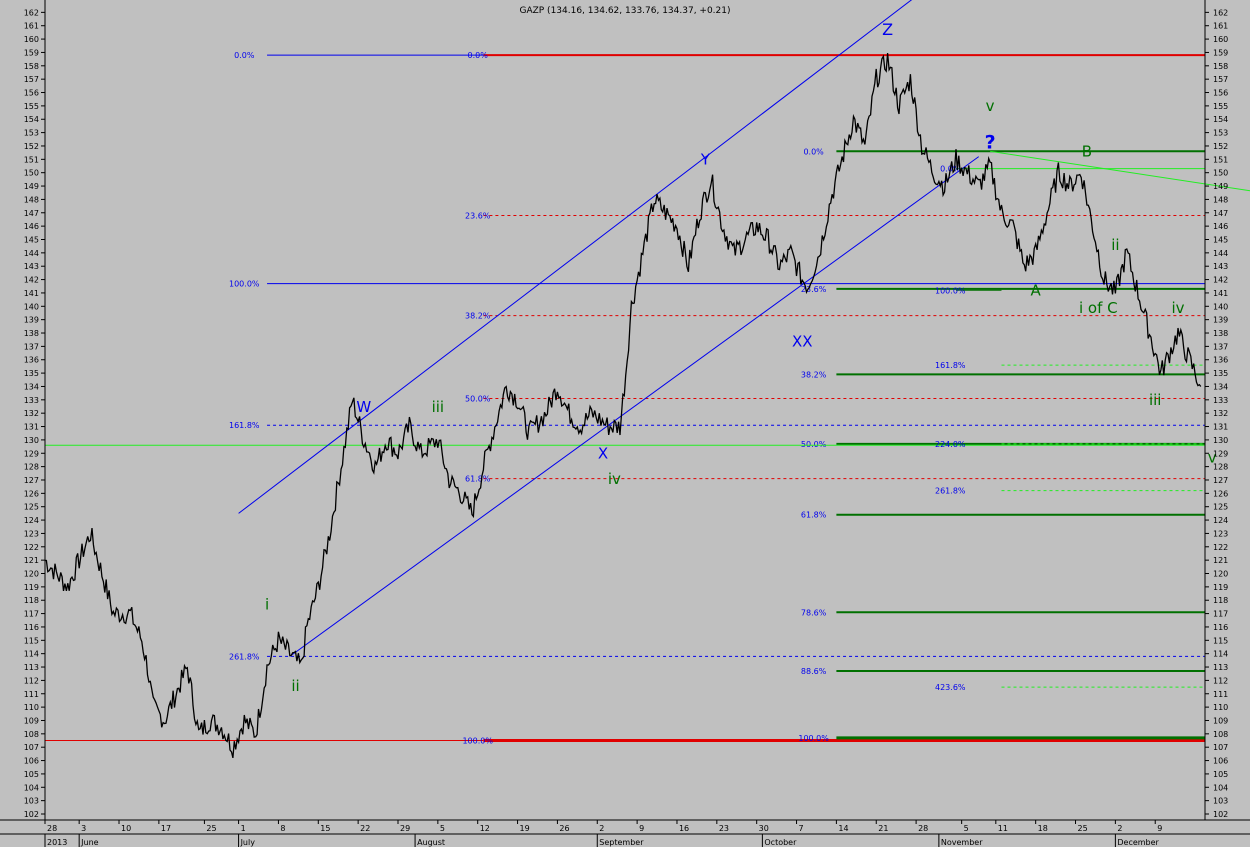  Describe the element at coordinates (31, 93) in the screenshot. I see `y-tick-label-left: 156` at that location.